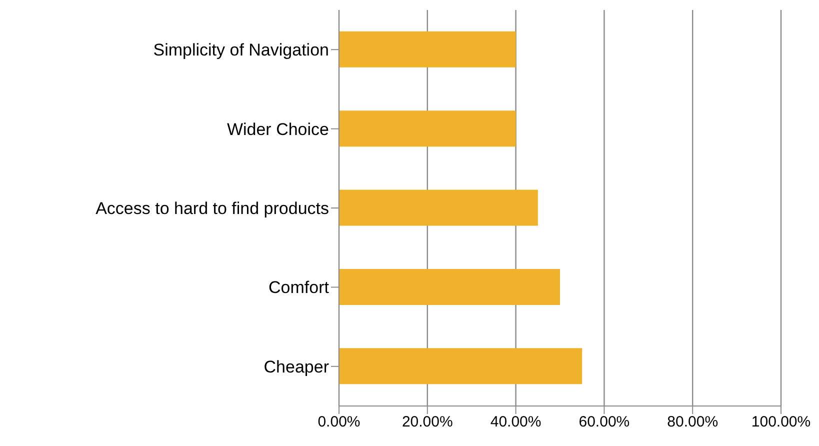  I want to click on y-tick-label: Cheaper, so click(297, 366).